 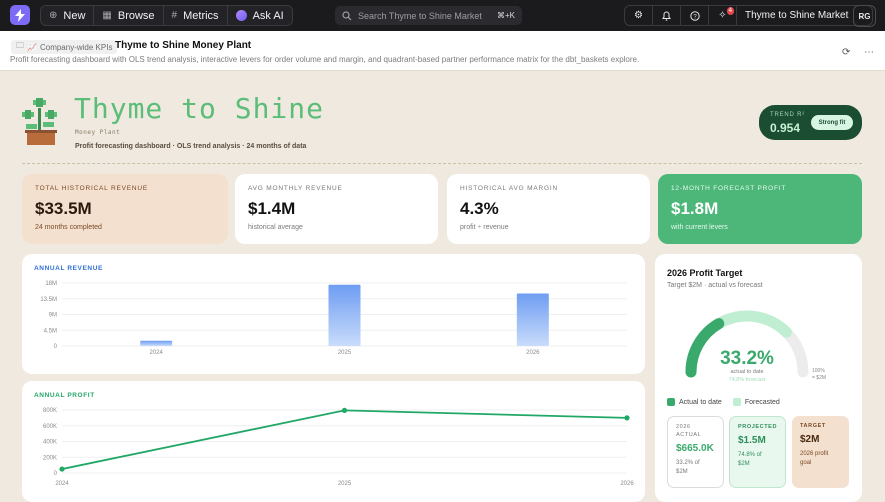 I want to click on y-tick-label: 18M, so click(x=51, y=284).